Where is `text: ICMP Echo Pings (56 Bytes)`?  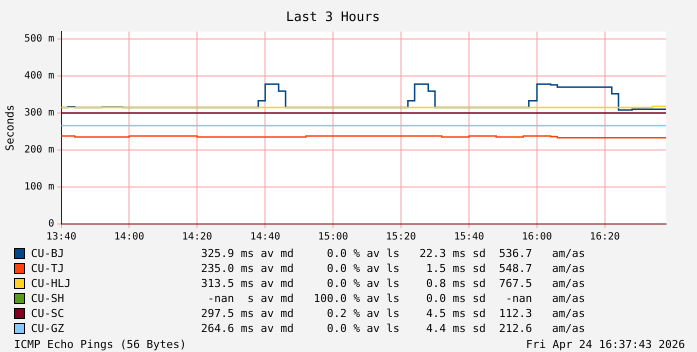 text: ICMP Echo Pings (56 Bytes) is located at coordinates (100, 344).